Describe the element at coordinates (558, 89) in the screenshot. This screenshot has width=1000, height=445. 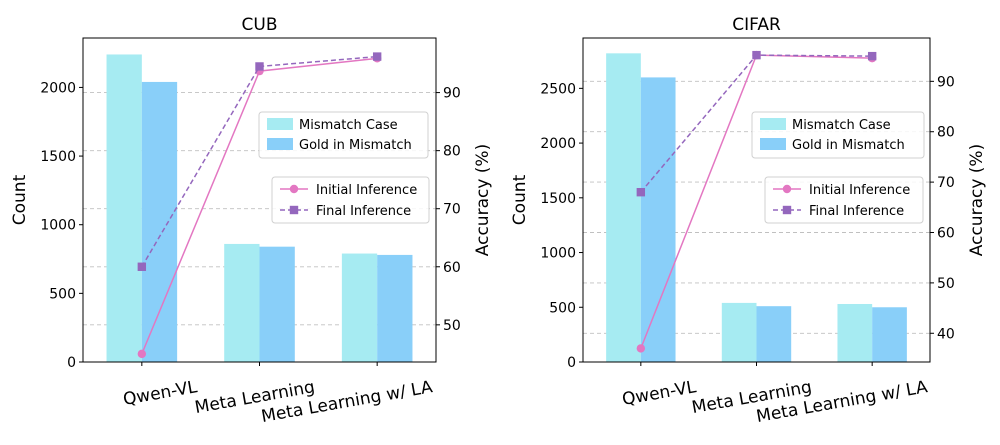
I see `left-tick-label: 2500` at that location.